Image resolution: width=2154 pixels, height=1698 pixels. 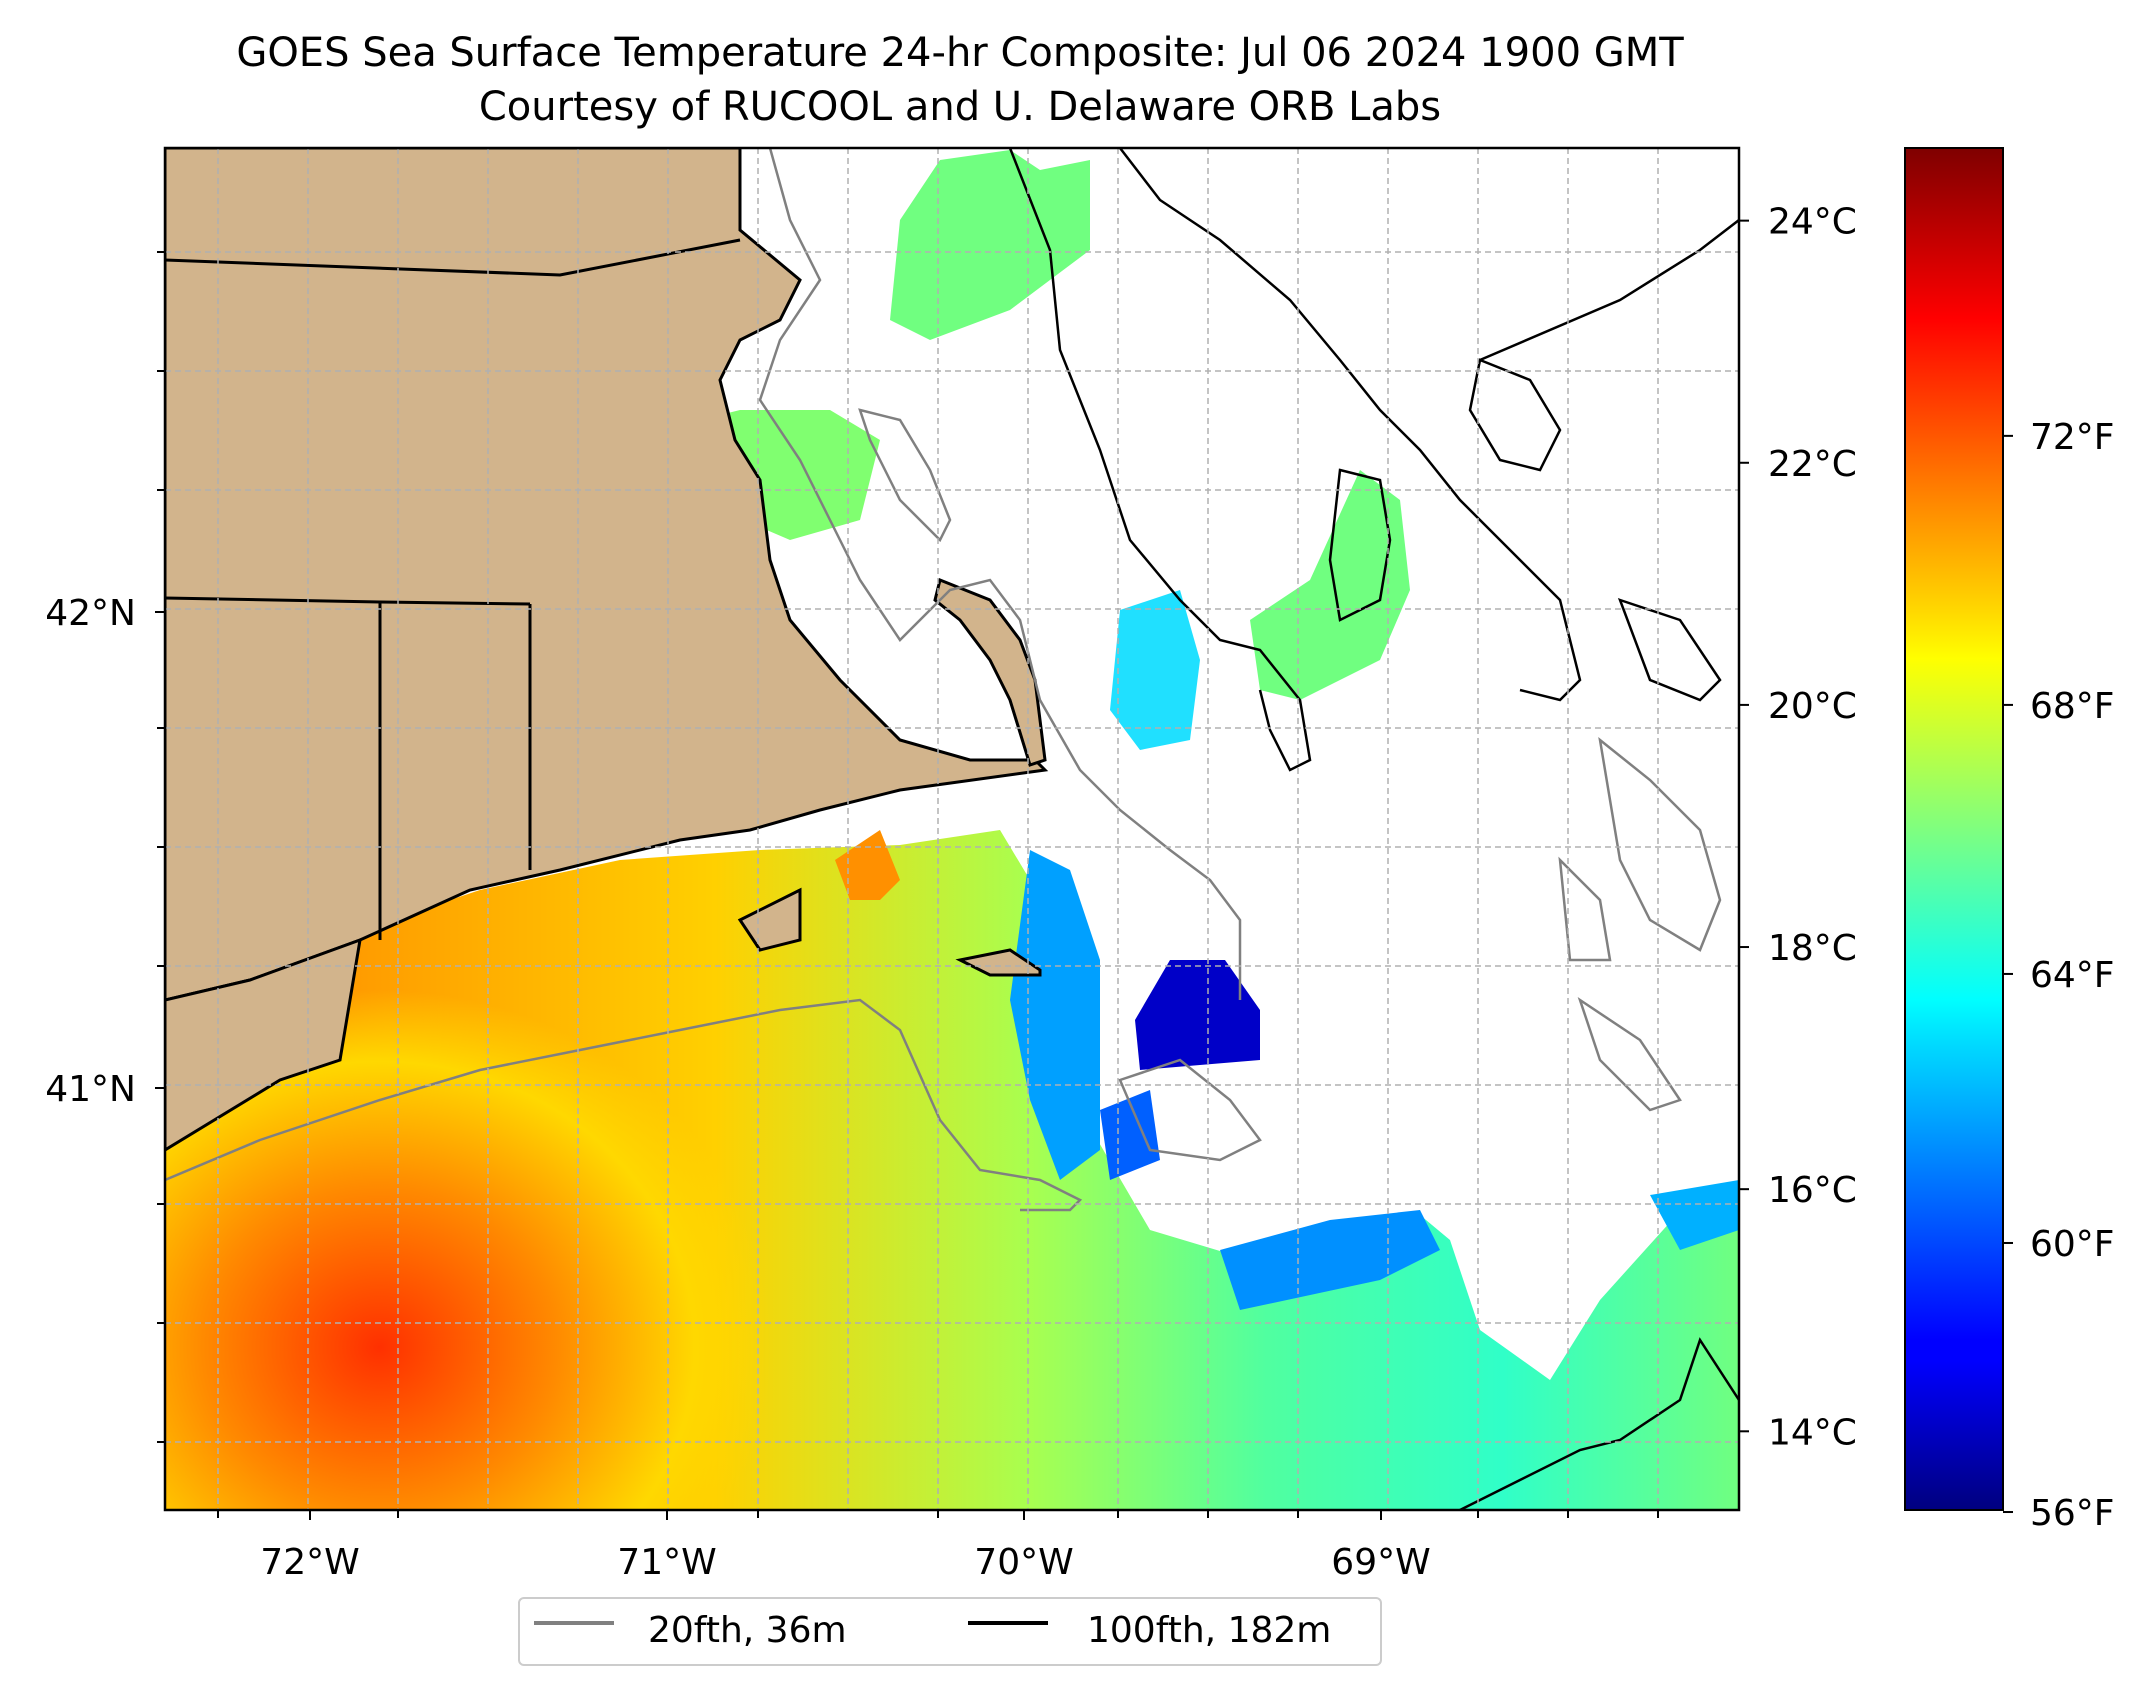 What do you see at coordinates (1812, 222) in the screenshot?
I see `celsius-tick-label: 24°C` at bounding box center [1812, 222].